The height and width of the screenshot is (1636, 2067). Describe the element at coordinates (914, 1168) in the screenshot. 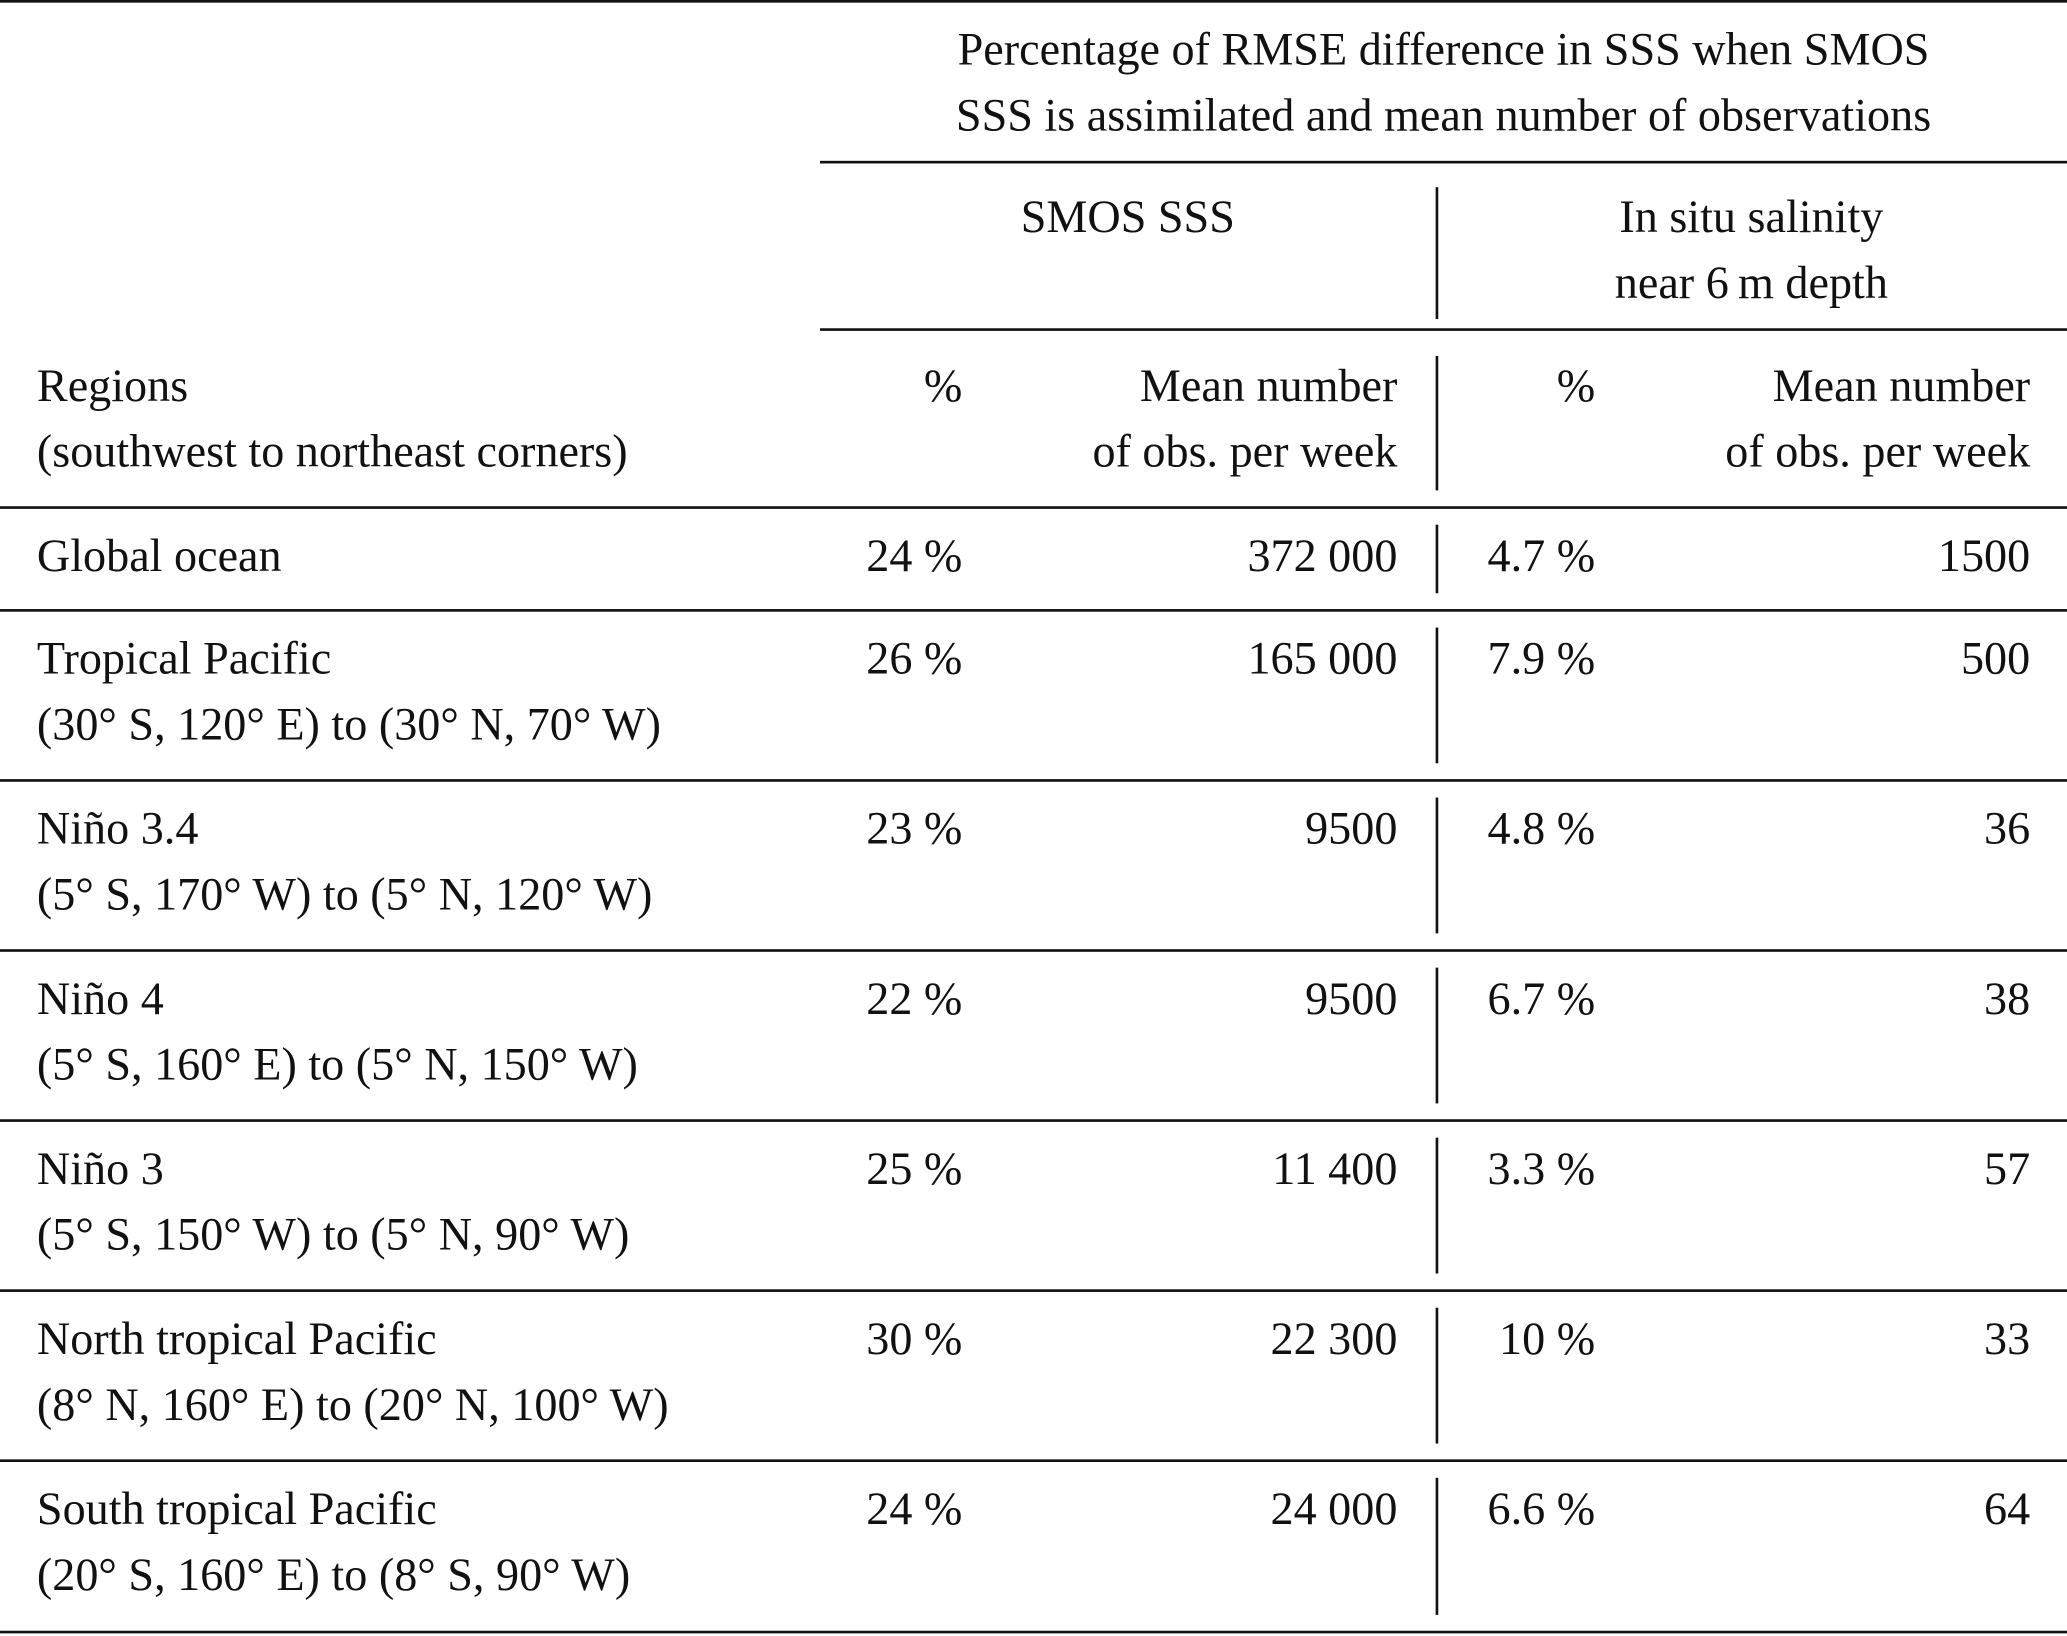

I see `smos-pct-cell: 25 %` at that location.